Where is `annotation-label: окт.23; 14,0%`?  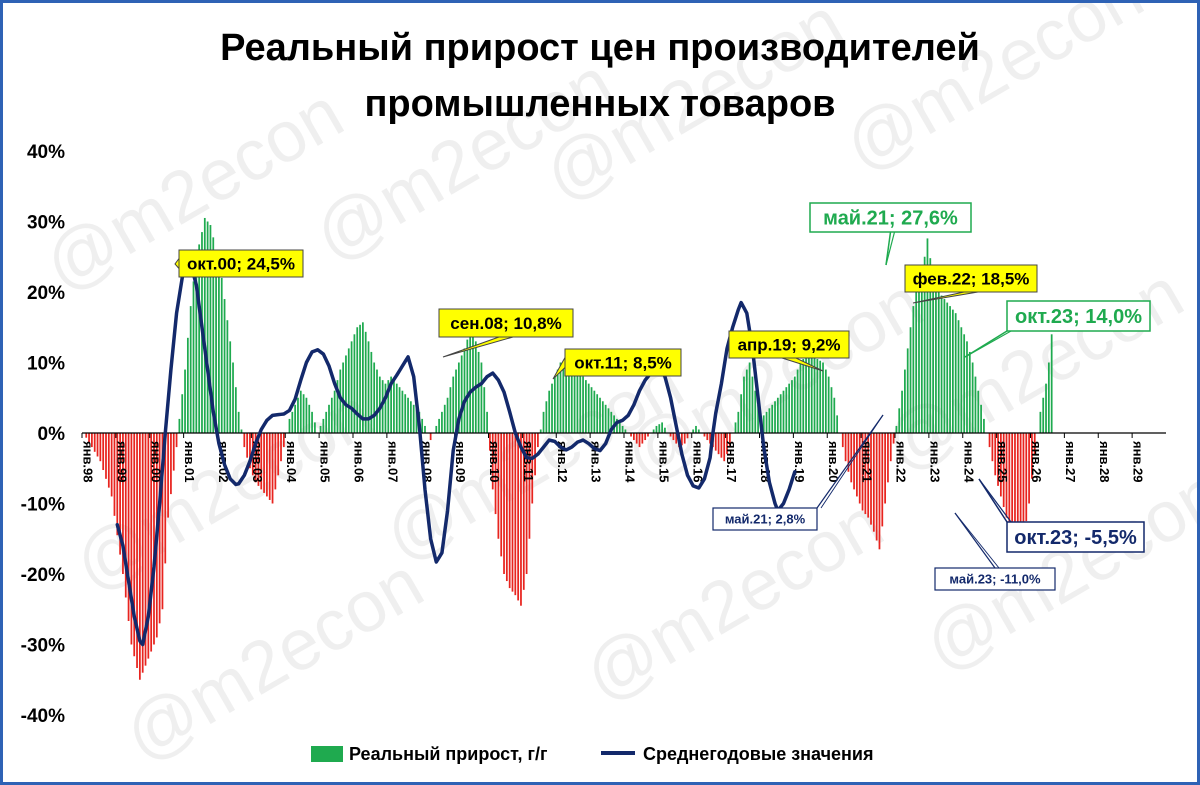
annotation-label: окт.23; 14,0% is located at coordinates (1078, 317).